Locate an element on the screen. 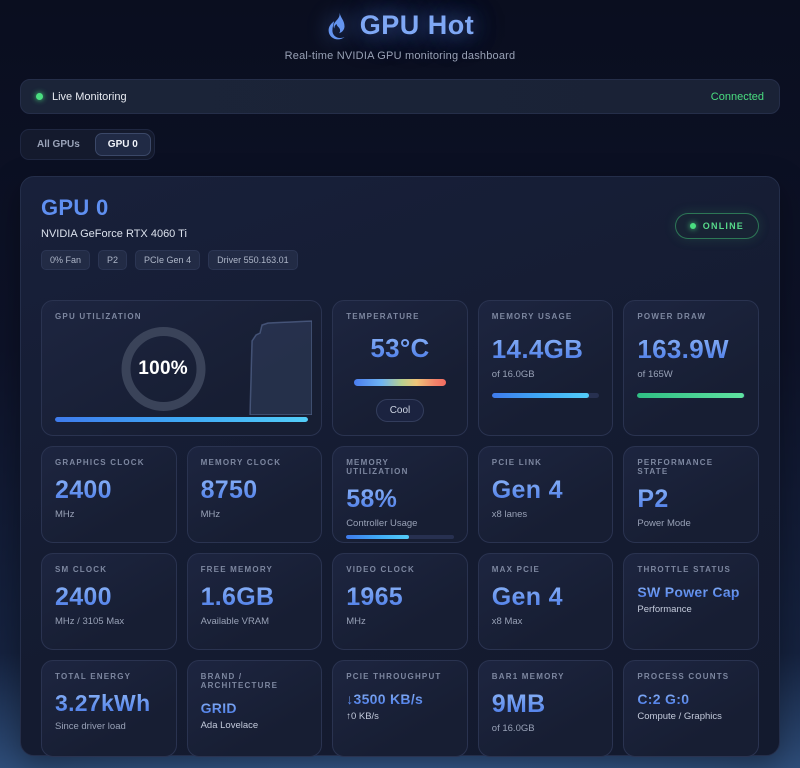 Image resolution: width=800 pixels, height=768 pixels. metric-label: TOTAL ENERGY is located at coordinates (93, 676).